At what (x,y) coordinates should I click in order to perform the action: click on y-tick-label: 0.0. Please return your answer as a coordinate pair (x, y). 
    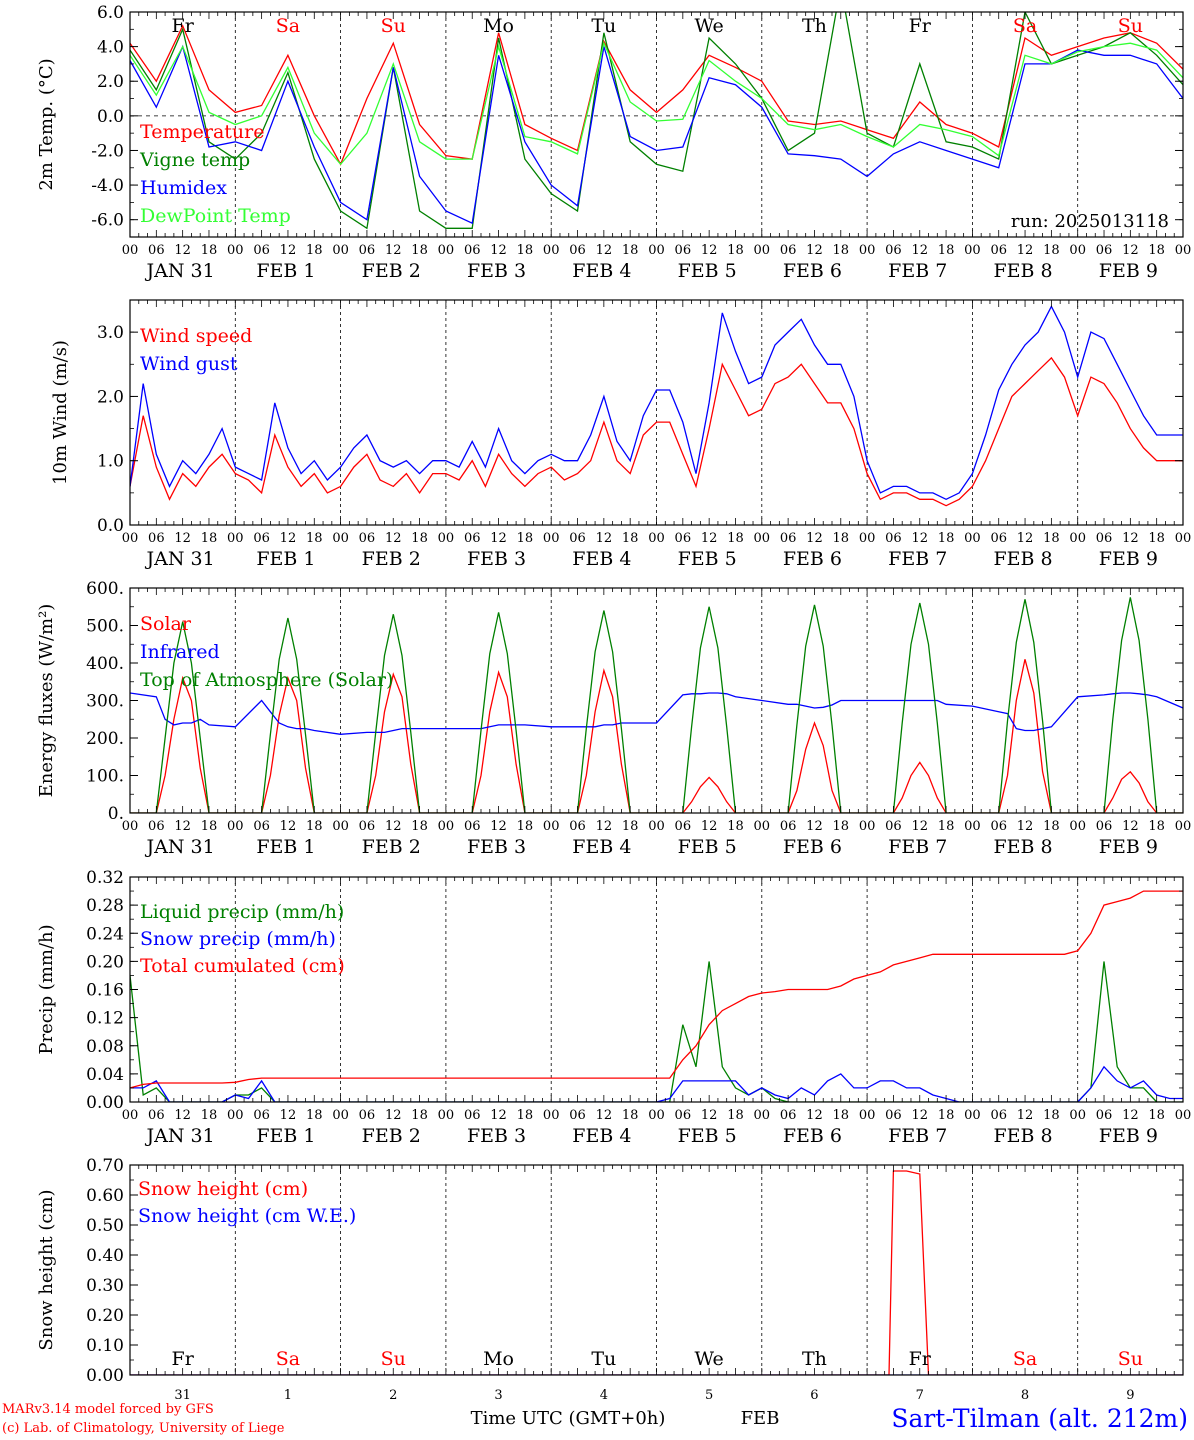
    Looking at the image, I should click on (110, 117).